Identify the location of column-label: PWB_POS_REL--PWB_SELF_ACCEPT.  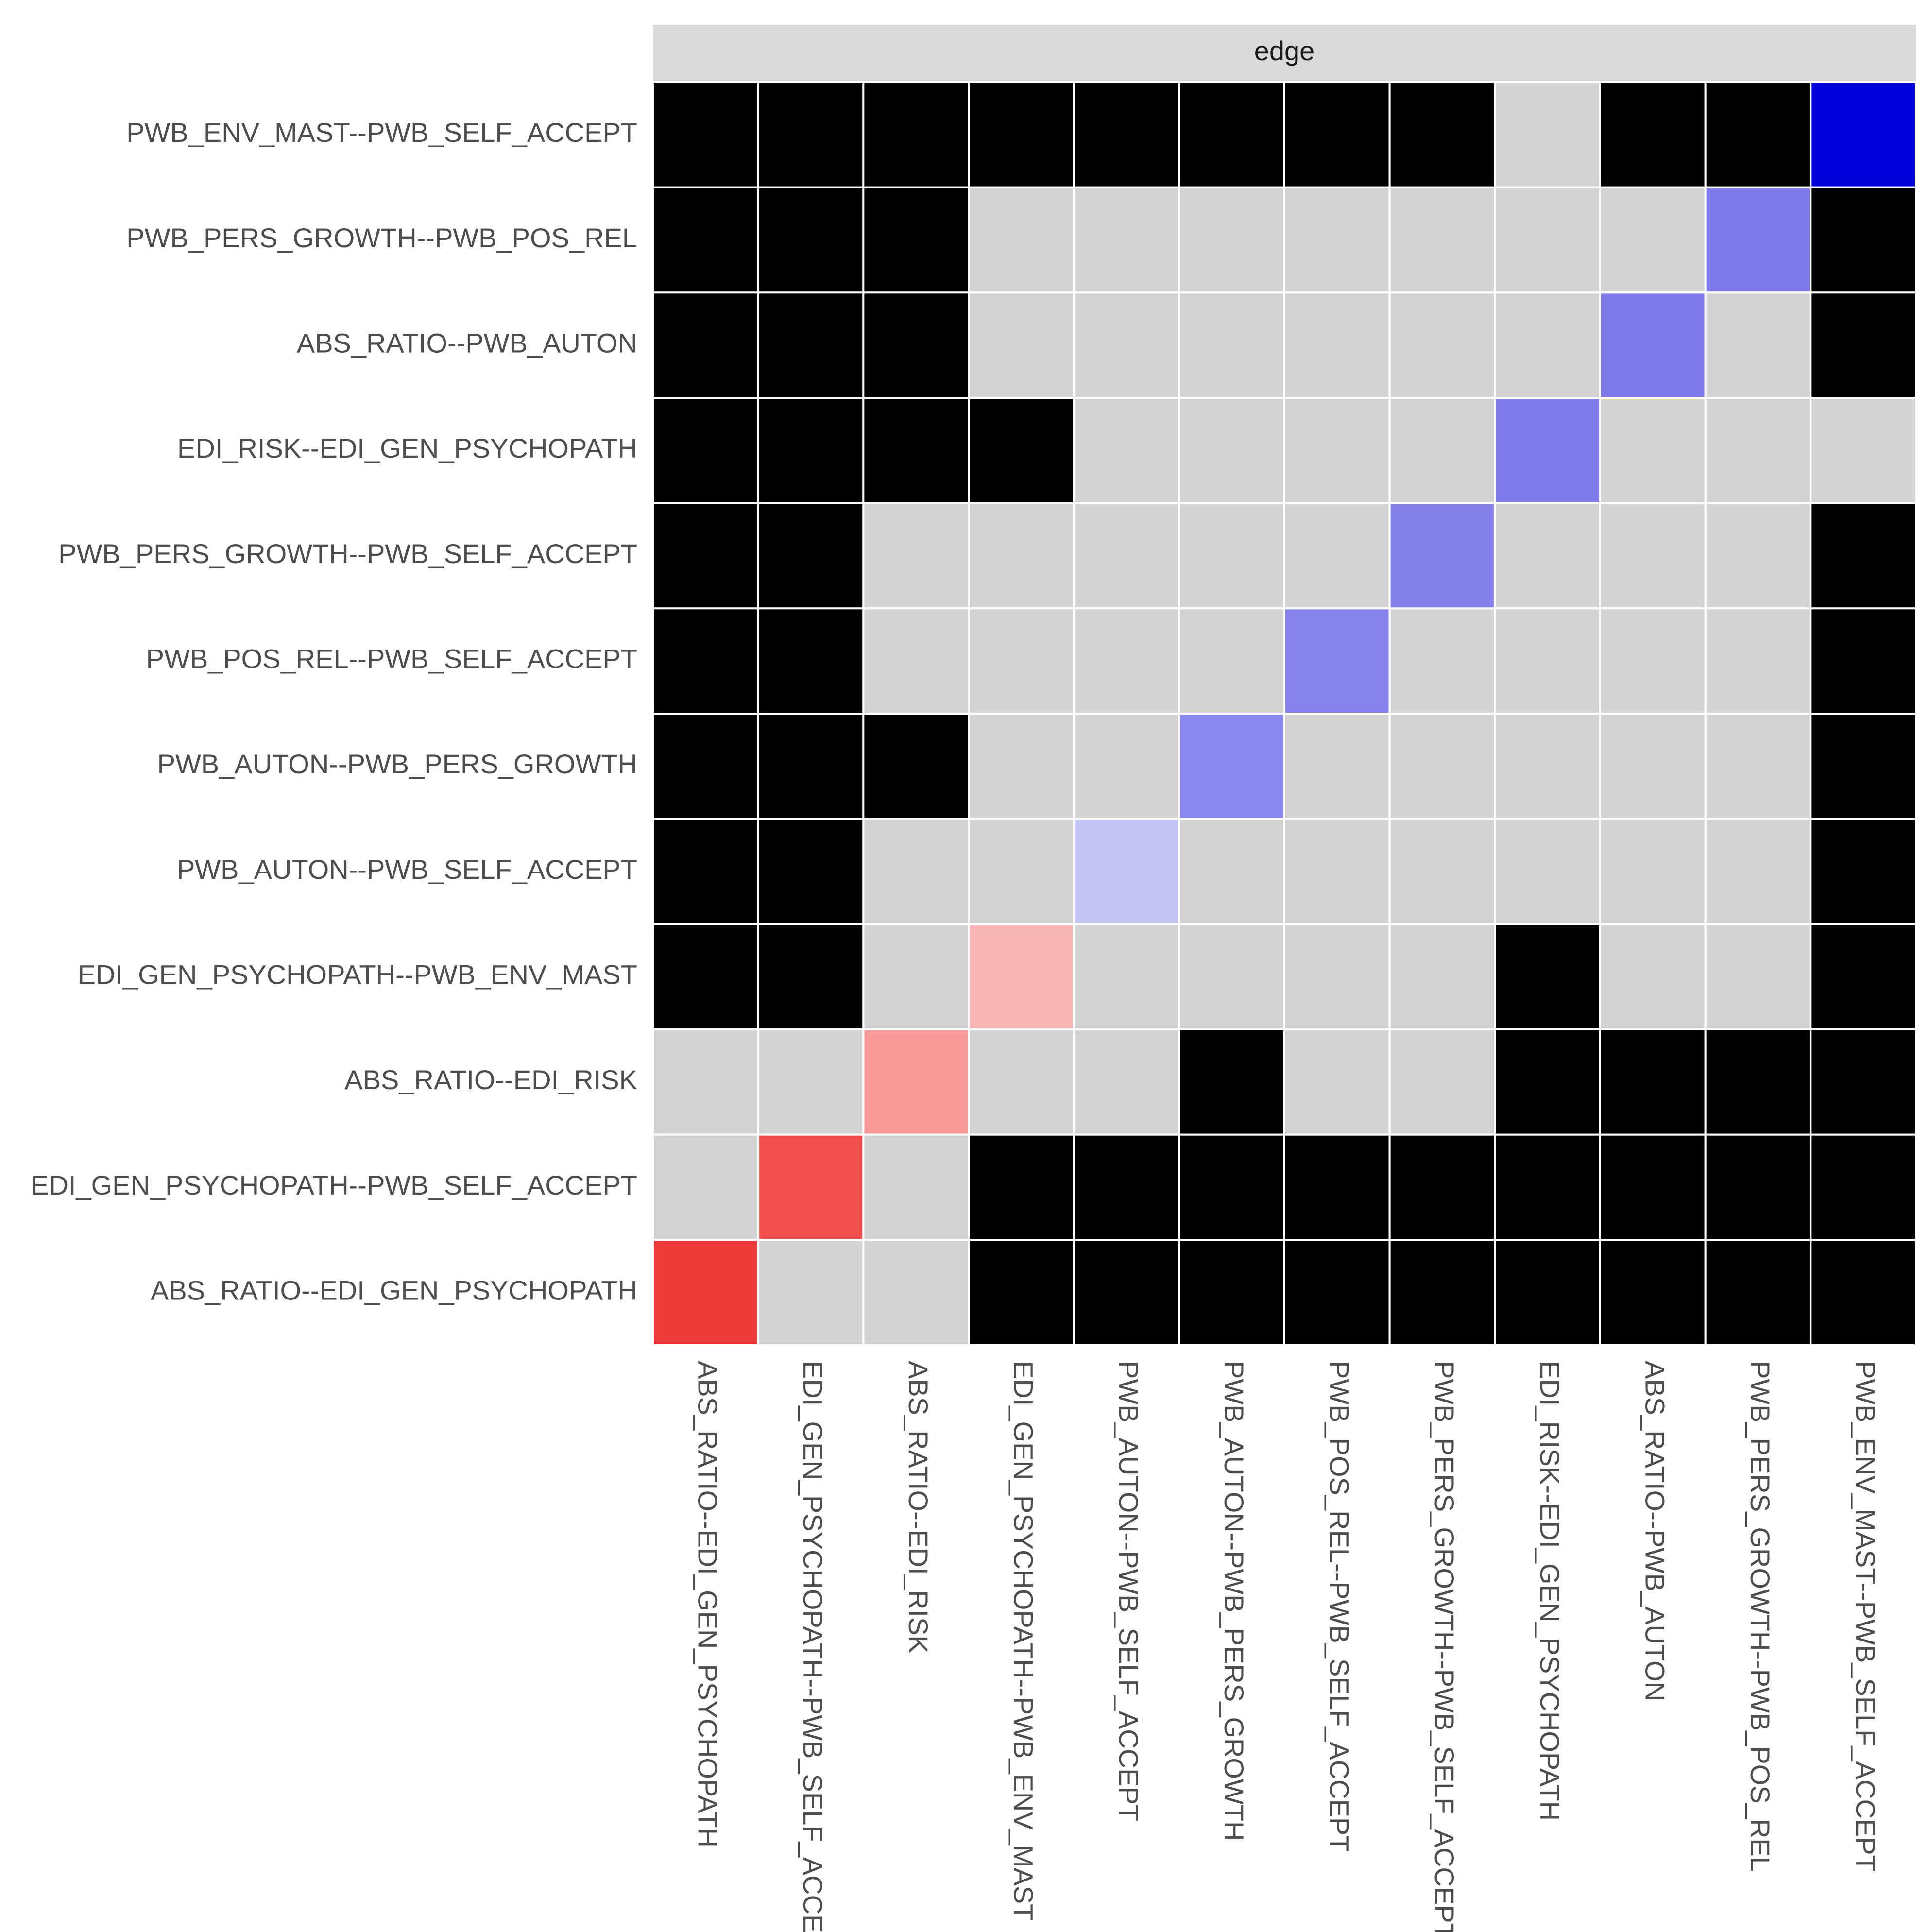
(1339, 1607).